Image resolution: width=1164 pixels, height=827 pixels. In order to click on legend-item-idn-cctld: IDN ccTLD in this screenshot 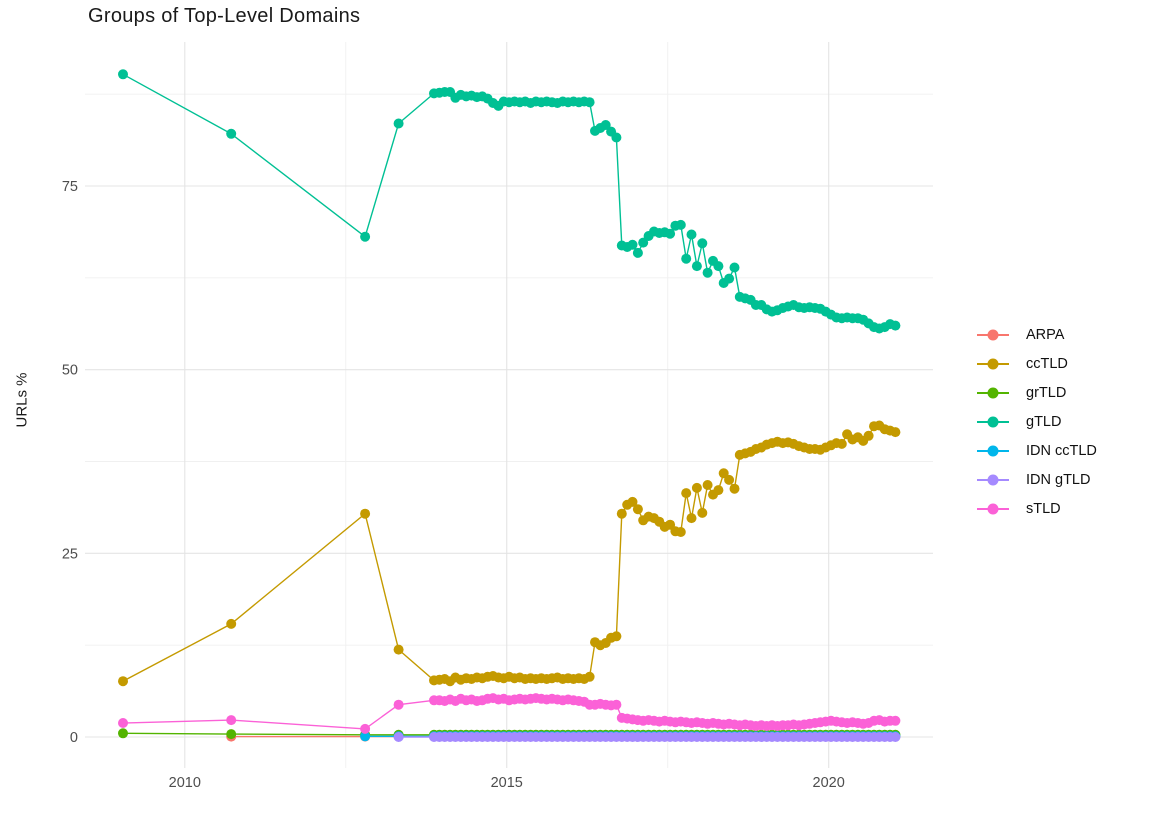, I will do `click(1036, 450)`.